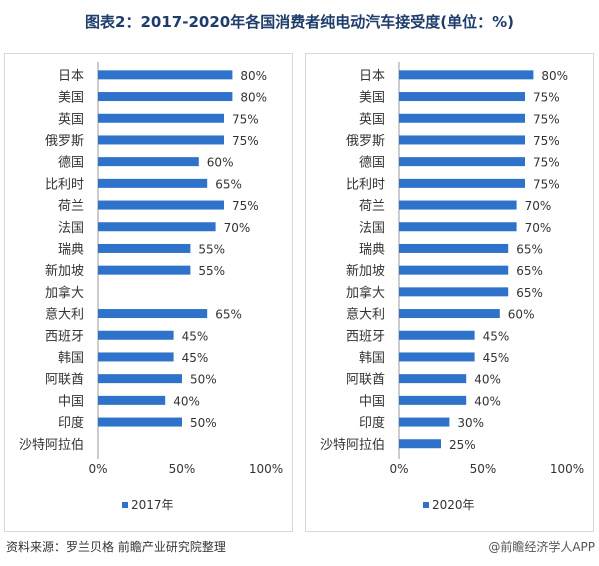  I want to click on chart-title: 图表2：2017-2020年各国消费者纯电动汽车接受度(单位：%), so click(299, 22).